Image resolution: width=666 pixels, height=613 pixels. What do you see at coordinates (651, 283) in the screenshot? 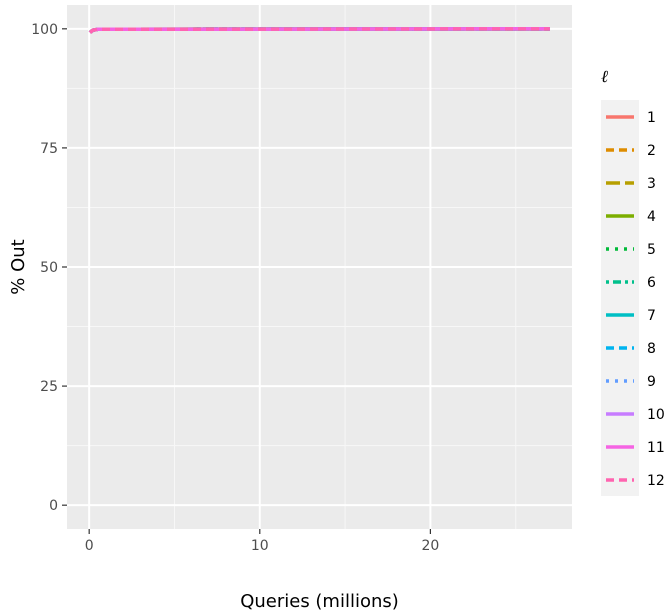
I see `legend-label-6: 6` at bounding box center [651, 283].